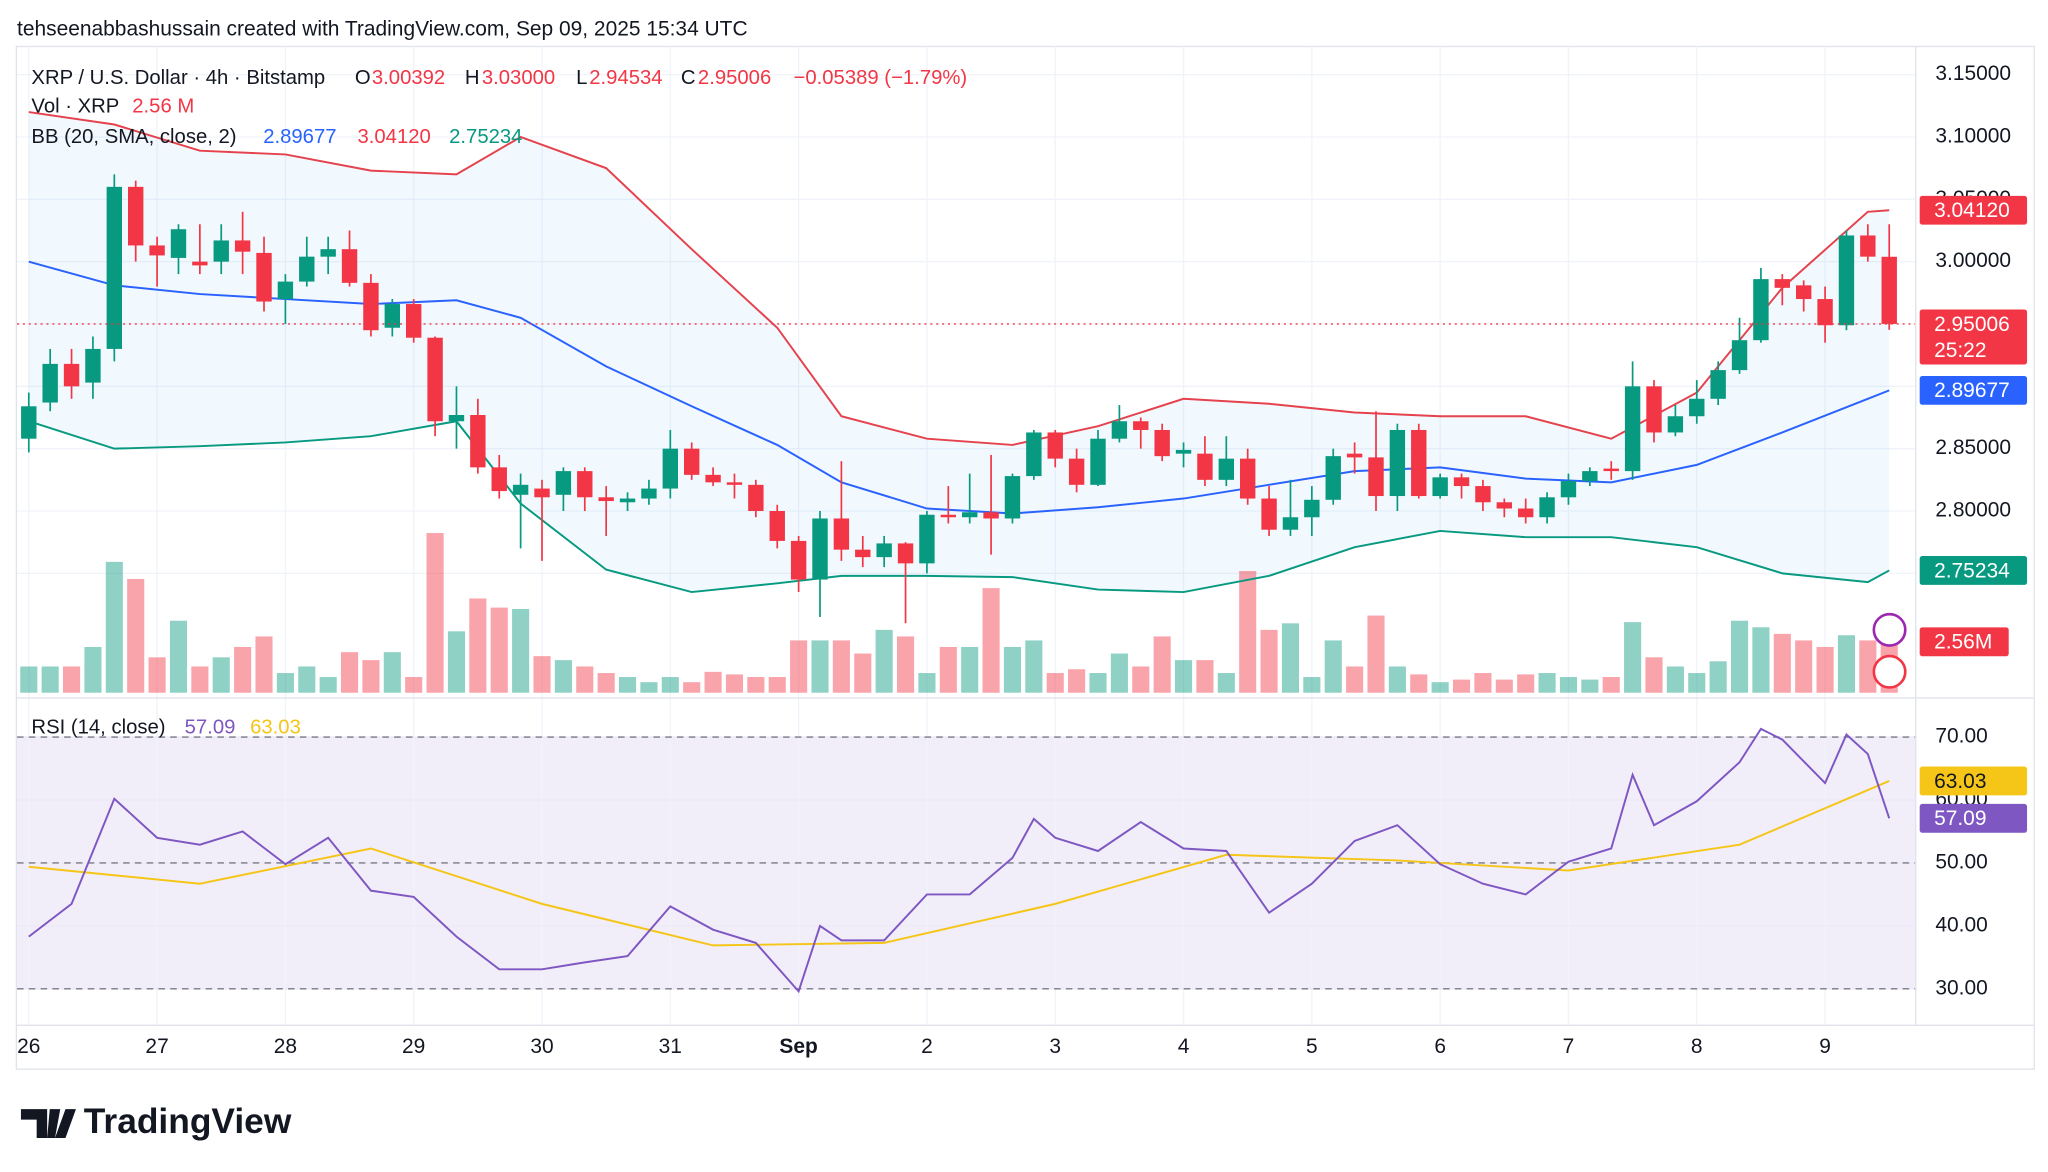  Describe the element at coordinates (156, 1121) in the screenshot. I see `logo: TradingView` at that location.